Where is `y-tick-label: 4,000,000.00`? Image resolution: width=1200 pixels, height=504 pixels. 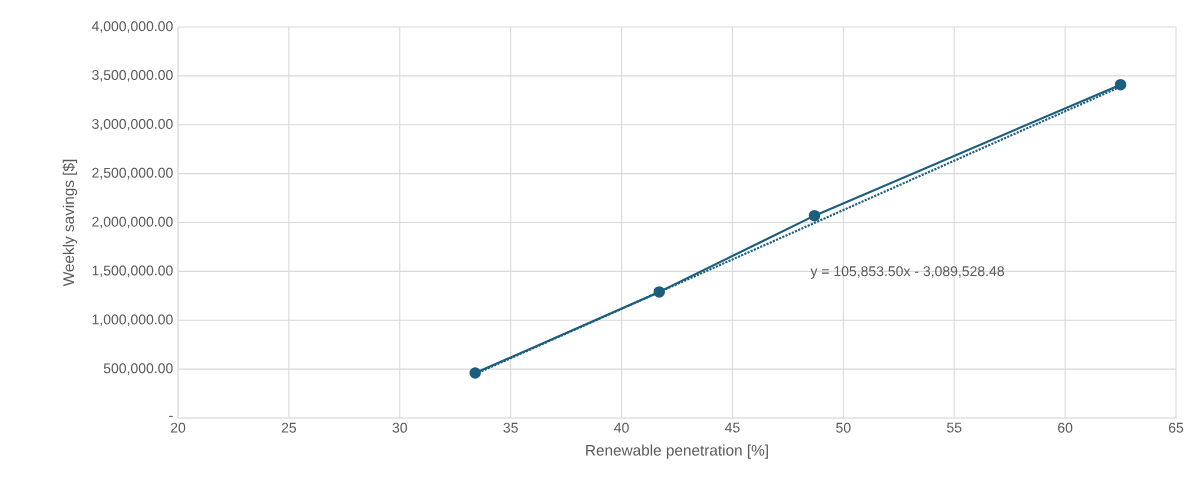
y-tick-label: 4,000,000.00 is located at coordinates (132, 27).